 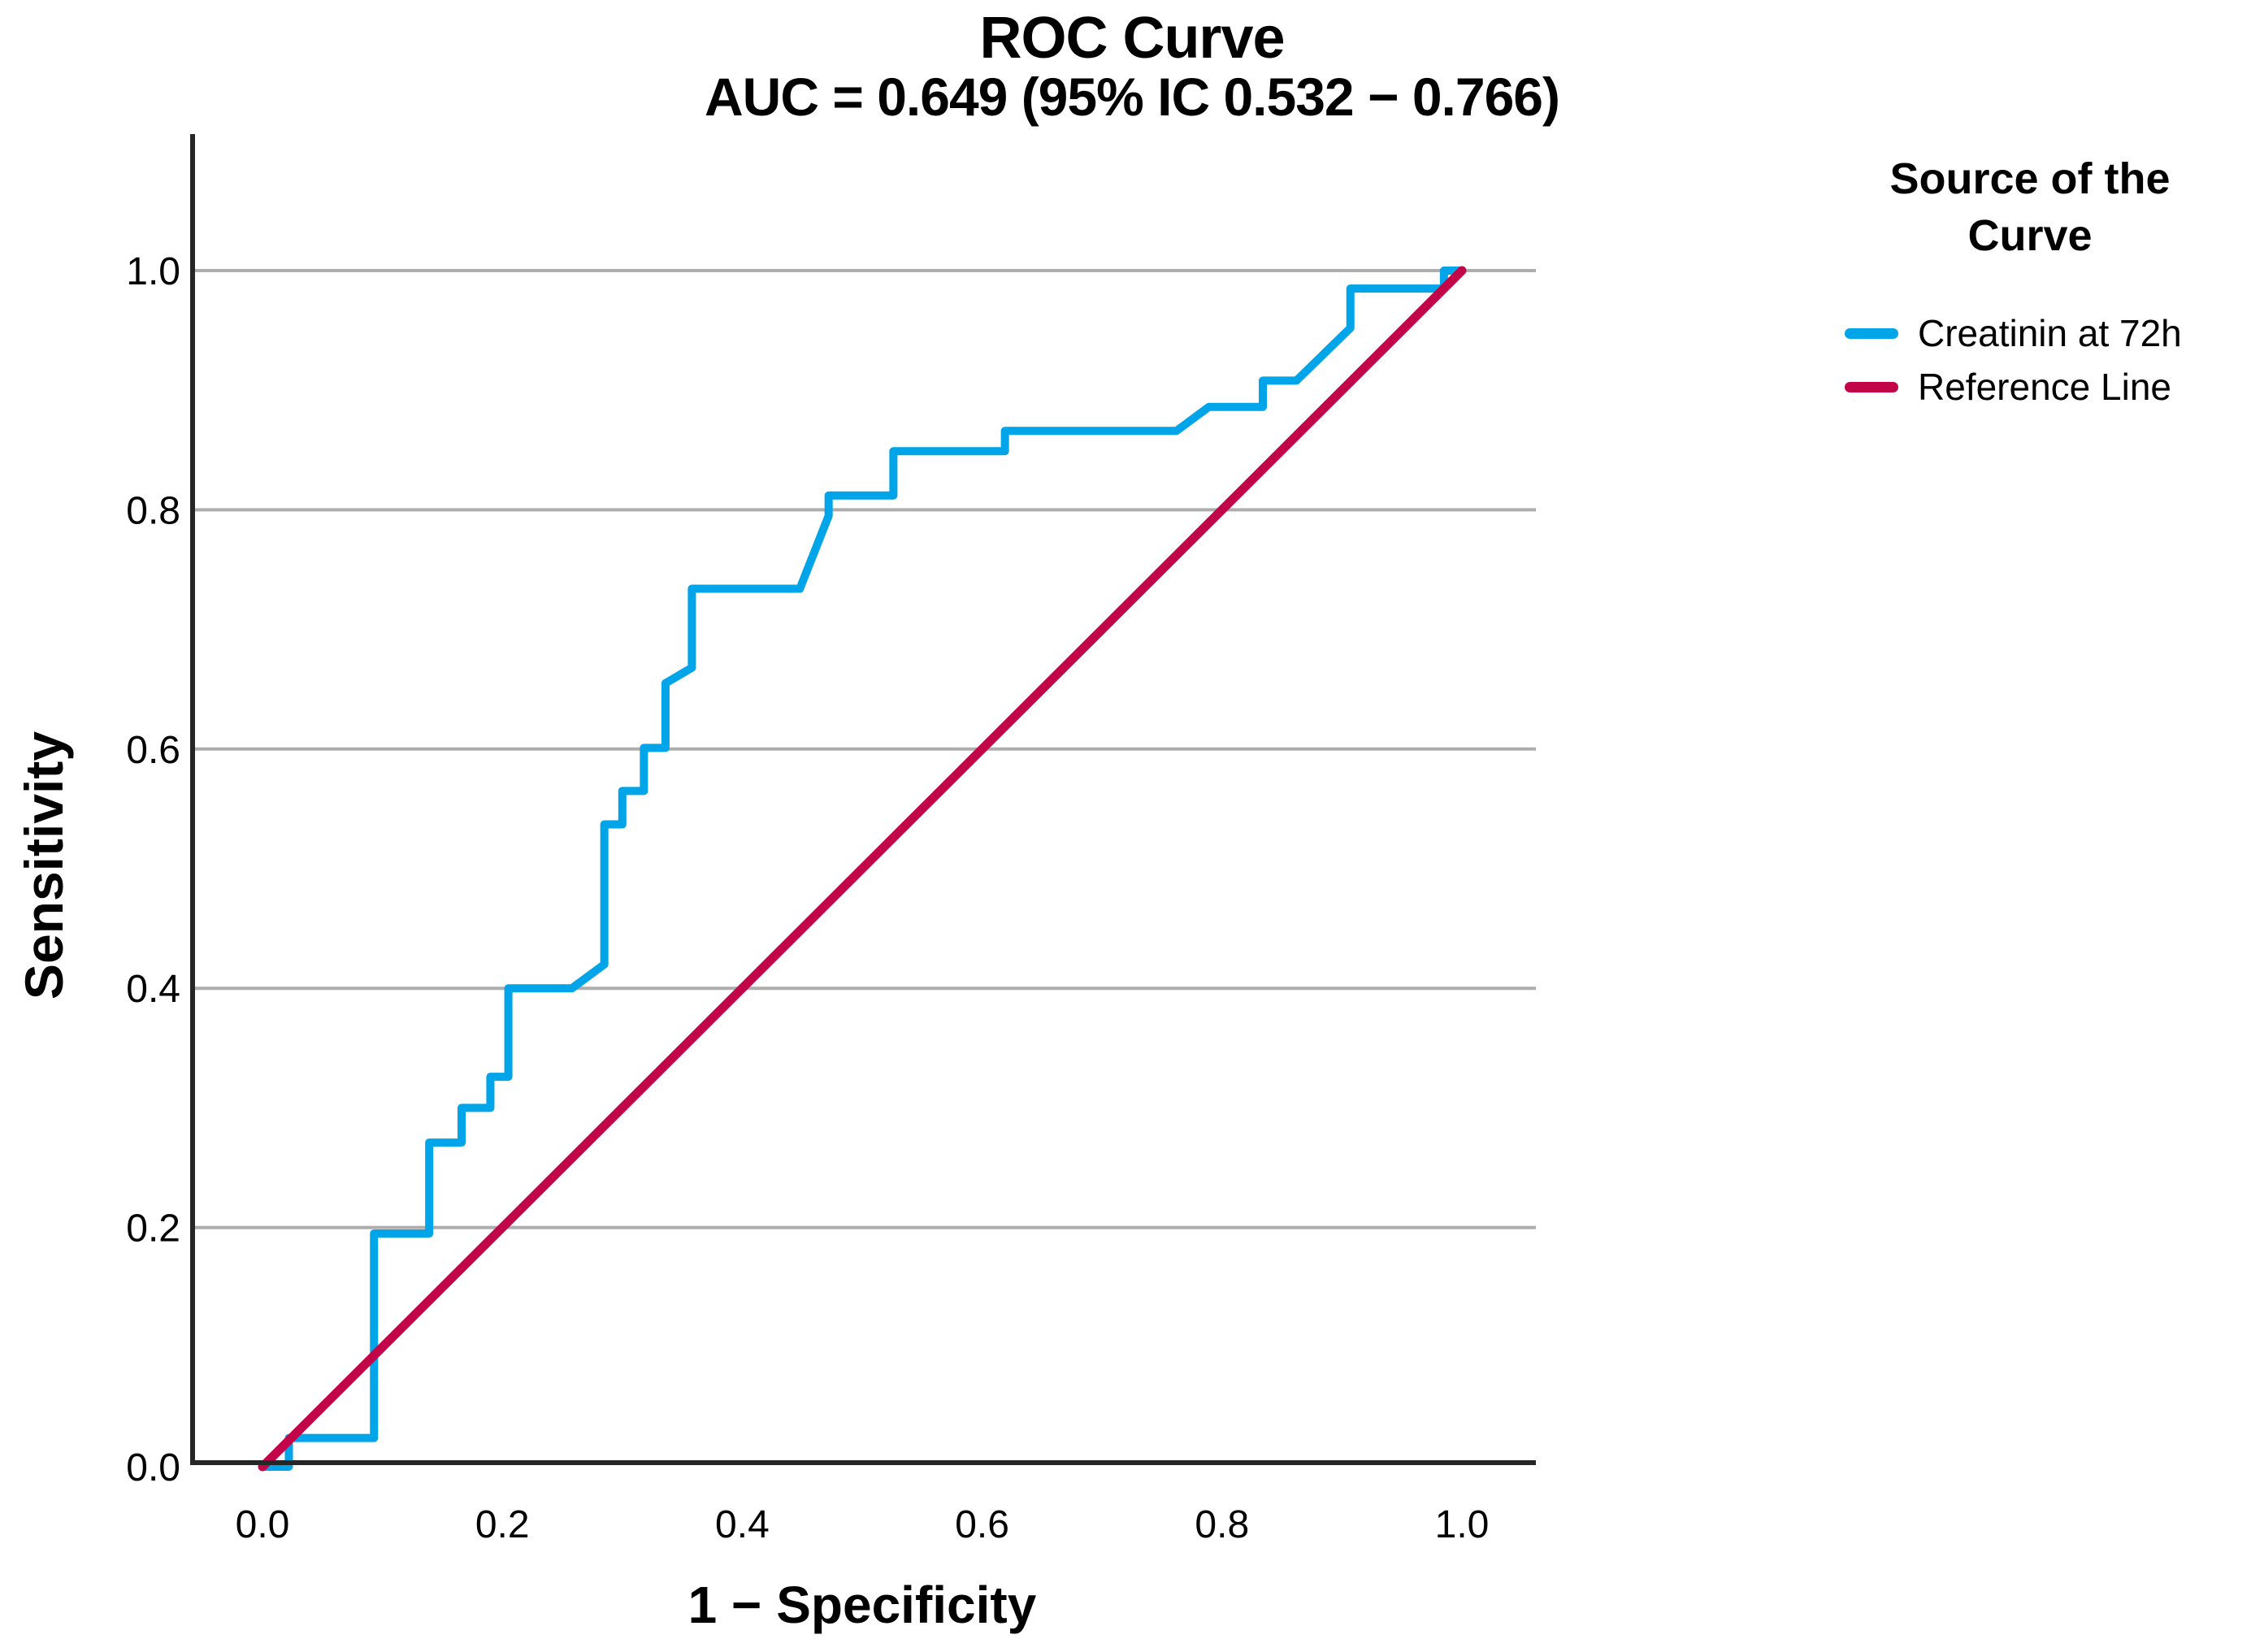 What do you see at coordinates (982, 1525) in the screenshot?
I see `x-tick-label: 0.6` at bounding box center [982, 1525].